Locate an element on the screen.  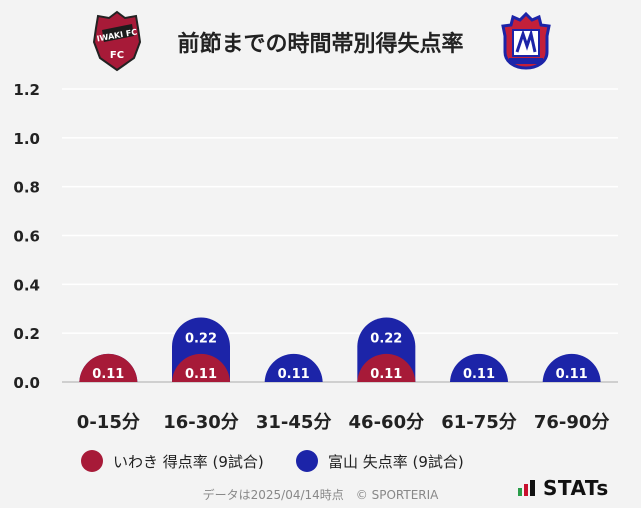
stats-brand-logo: STATs is located at coordinates (563, 488).